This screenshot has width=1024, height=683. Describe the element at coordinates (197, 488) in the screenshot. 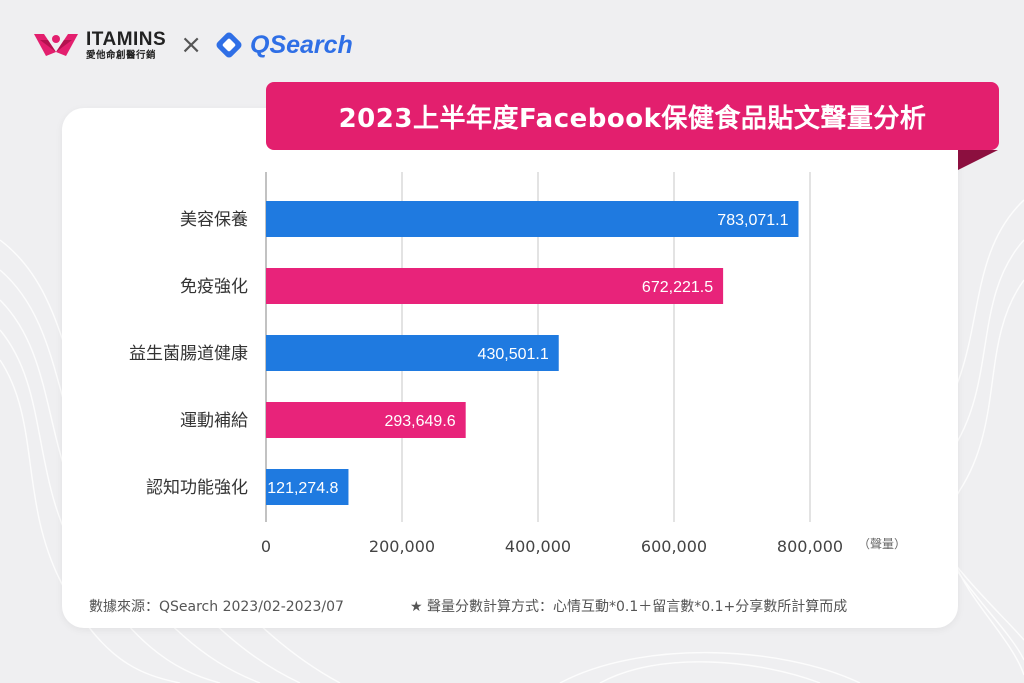

I see `category-label: 認知功能強化` at that location.